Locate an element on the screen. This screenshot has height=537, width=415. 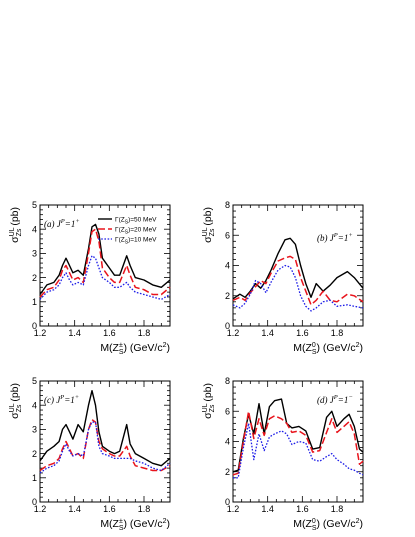
panel-label-prefix: (b) J is located at coordinates (326, 238).